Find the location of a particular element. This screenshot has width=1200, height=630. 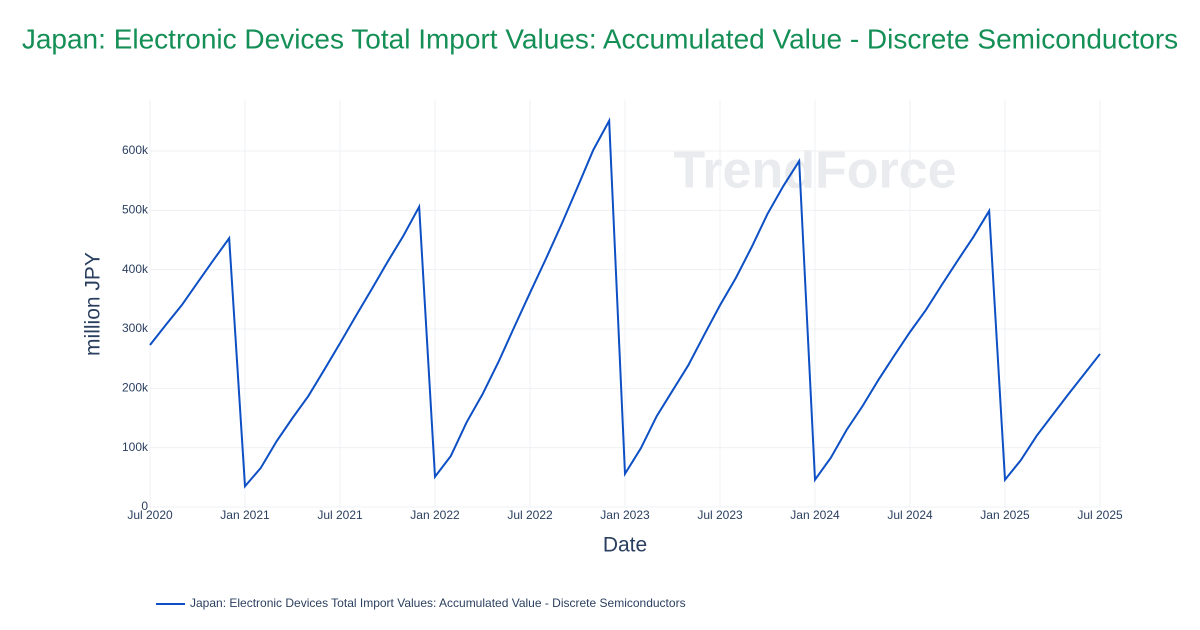

x-tick-label: Jan 2021 is located at coordinates (245, 515).